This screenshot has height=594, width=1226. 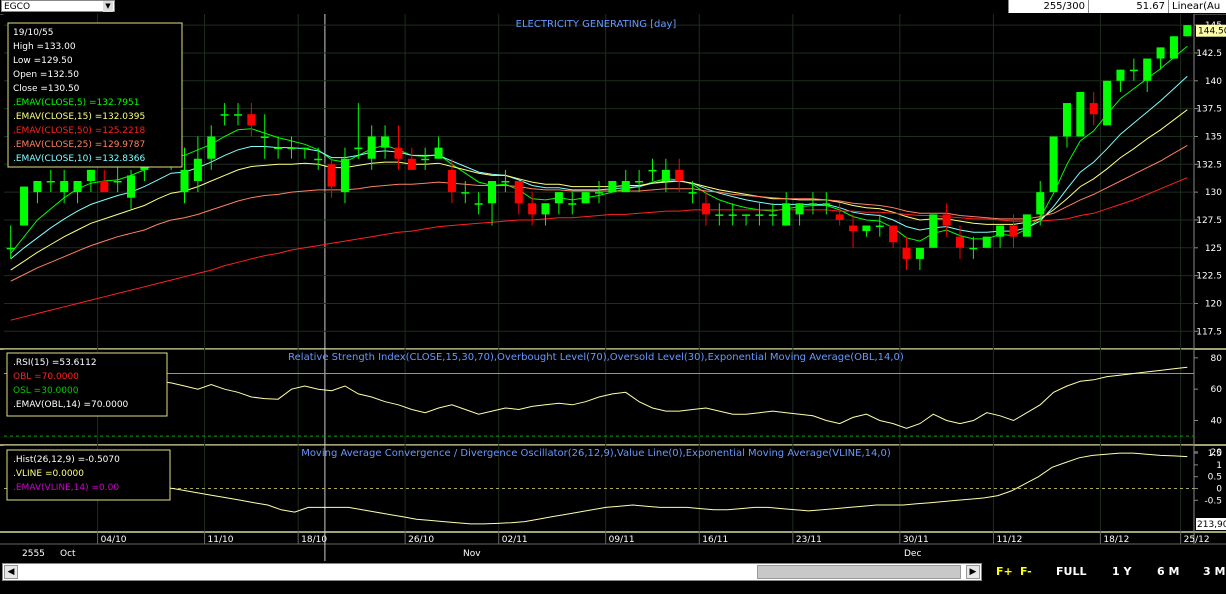 I want to click on zoom-in-button: F+, so click(x=1004, y=571).